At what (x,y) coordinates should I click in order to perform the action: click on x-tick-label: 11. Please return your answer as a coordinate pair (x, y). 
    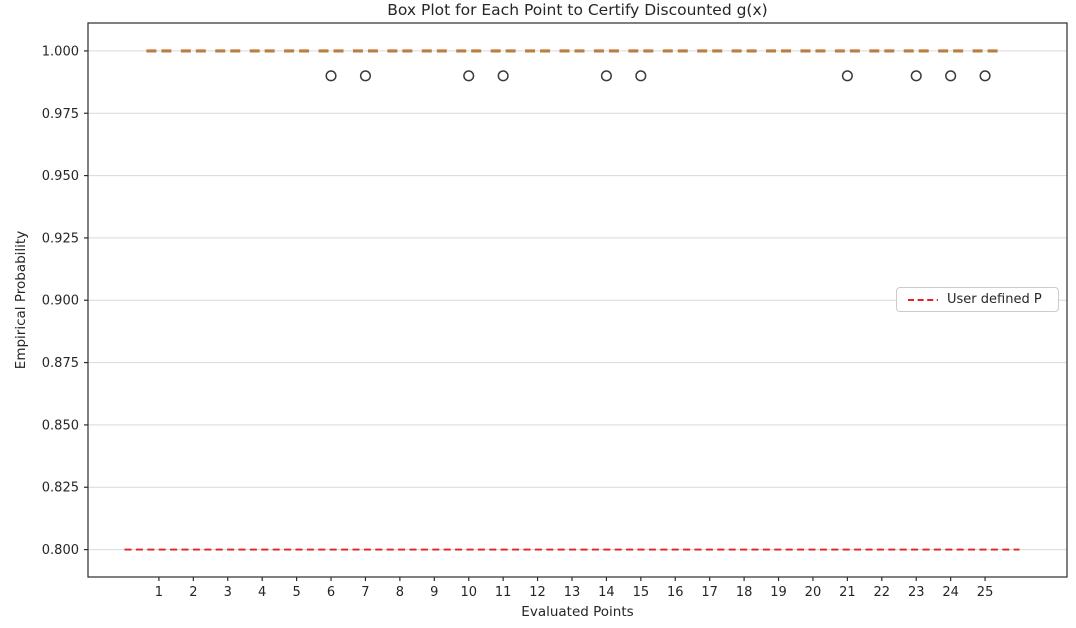
    Looking at the image, I should click on (503, 592).